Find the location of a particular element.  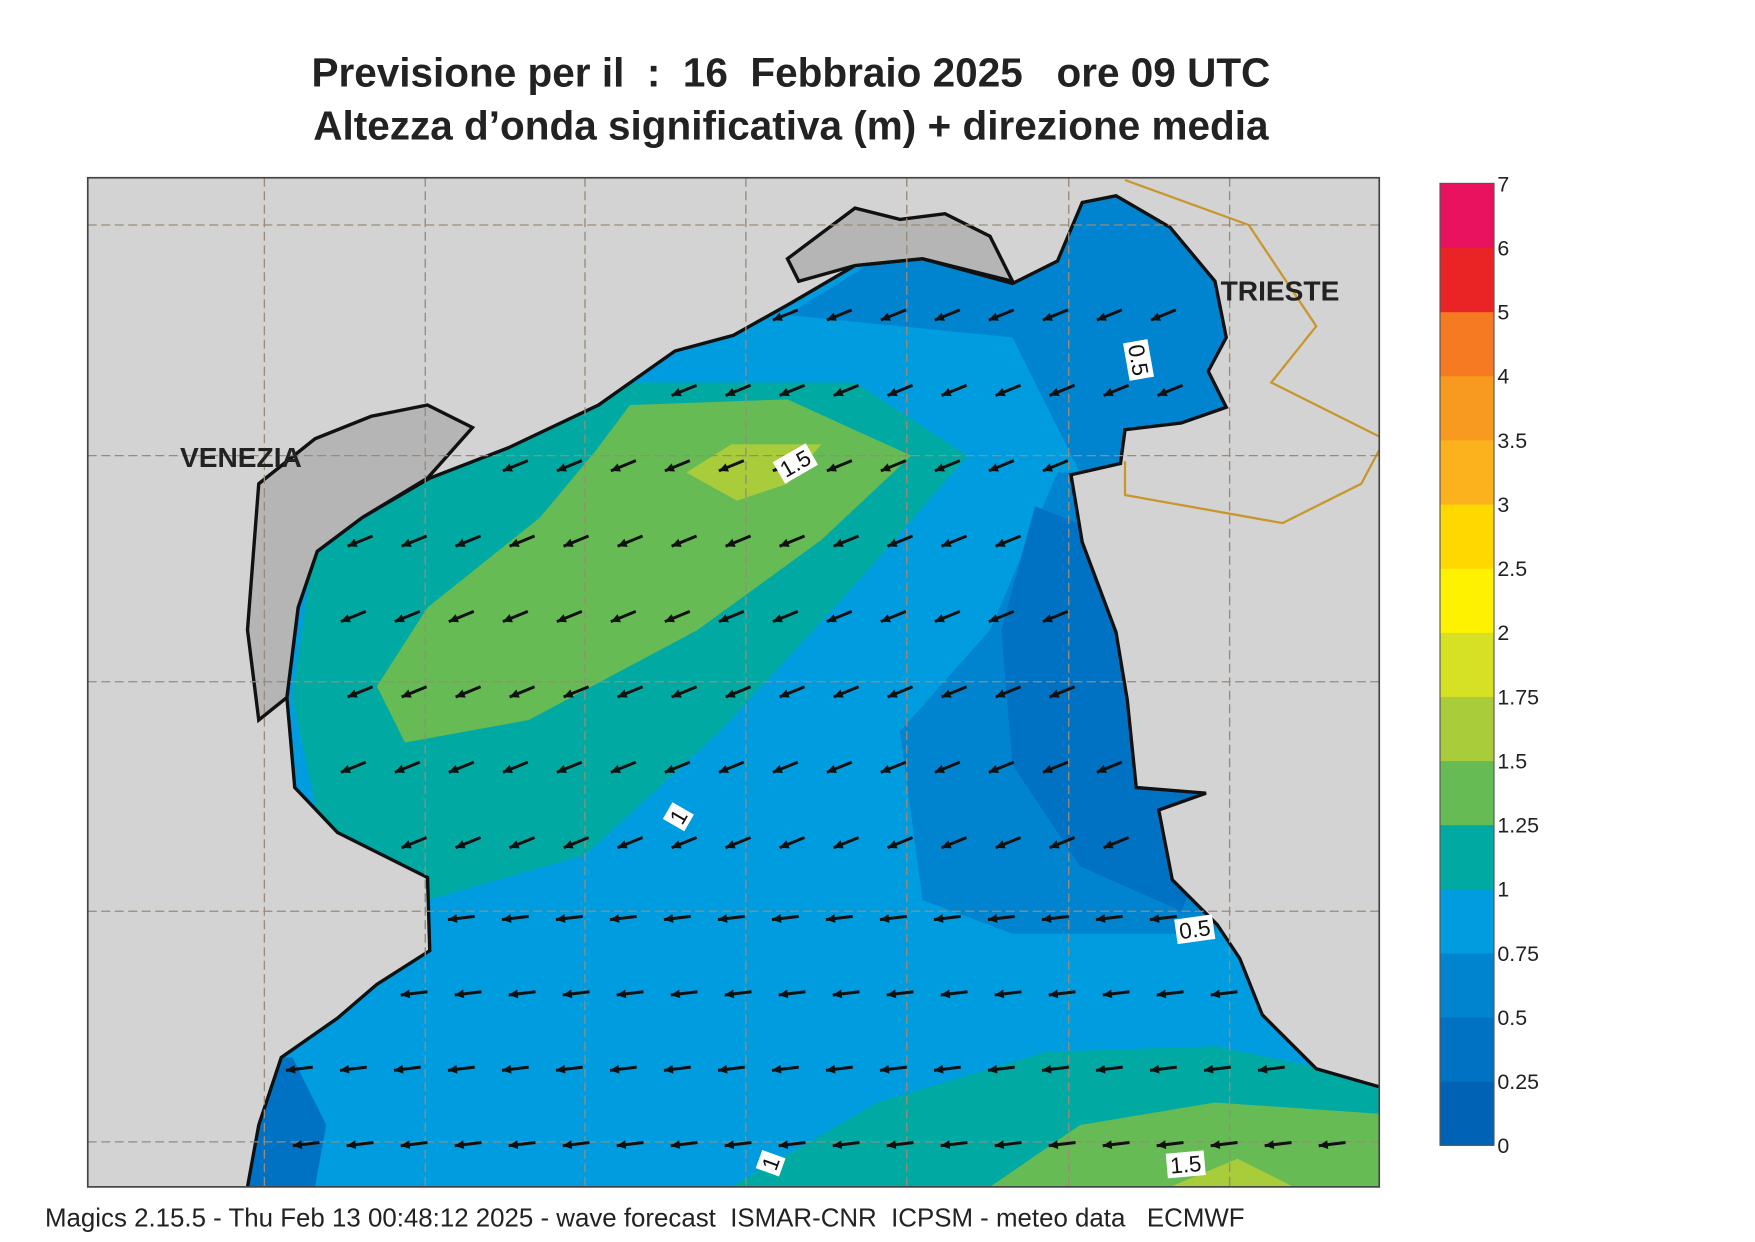

colorbar-label: 0.75 is located at coordinates (1518, 954).